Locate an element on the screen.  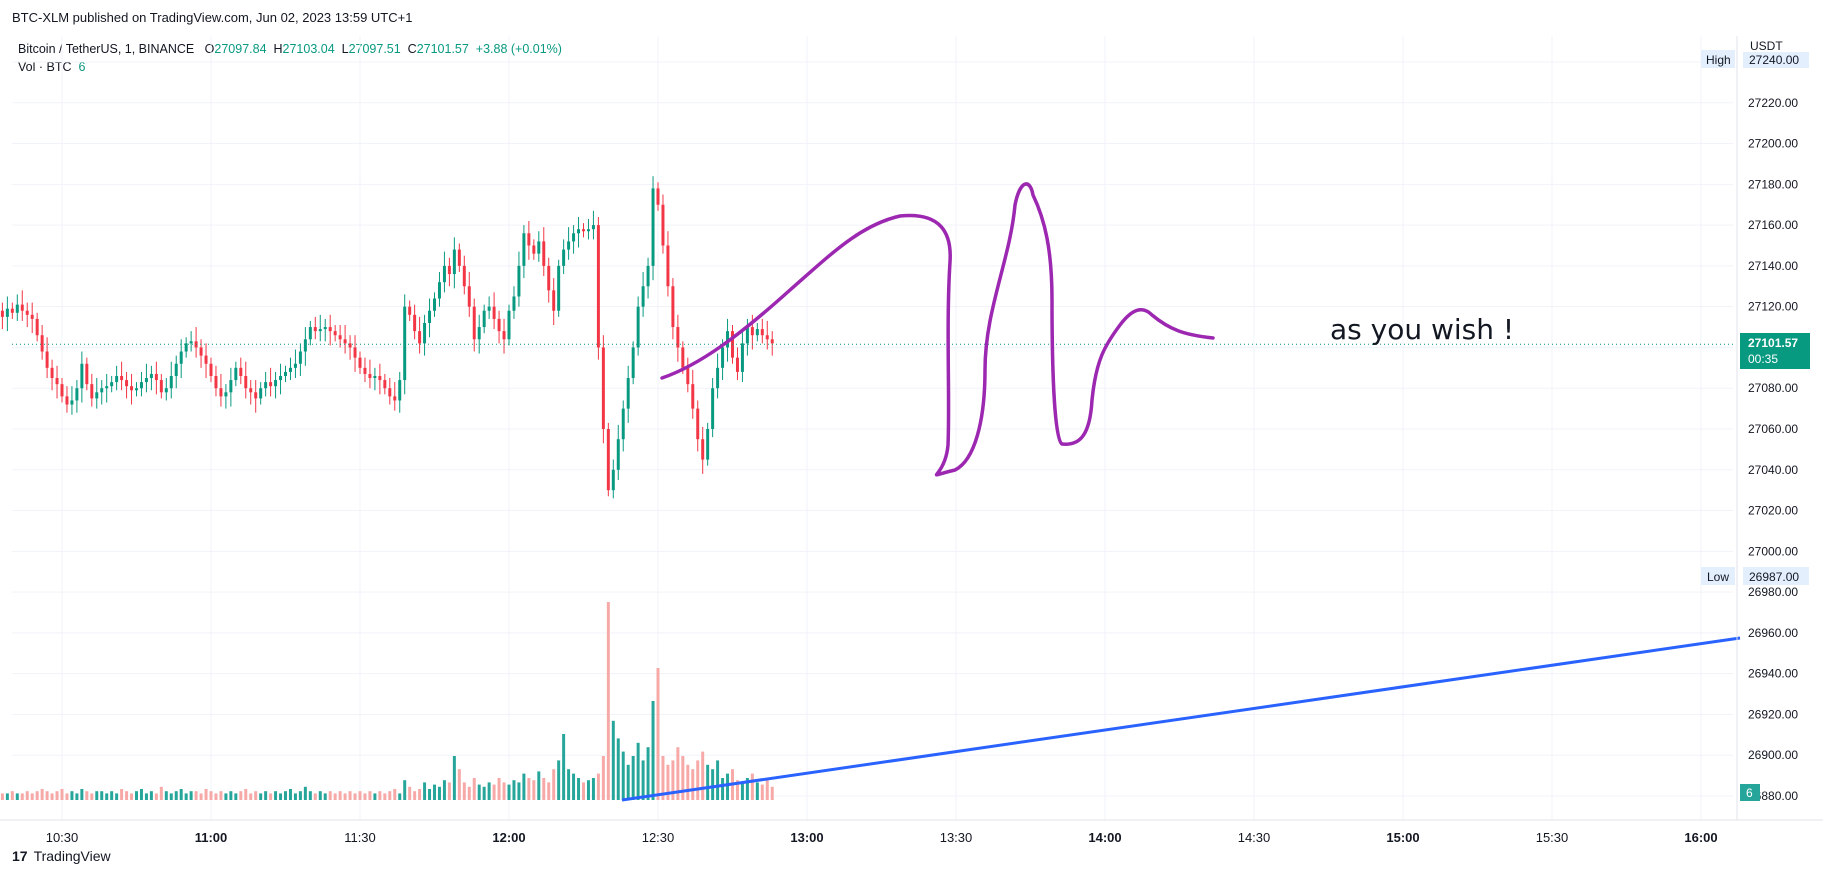
footer: 17 TradingView is located at coordinates (61, 856).